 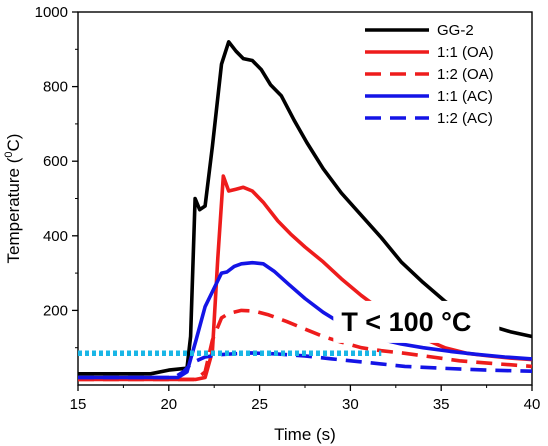 I want to click on x-tick-label: 35, so click(x=441, y=404).